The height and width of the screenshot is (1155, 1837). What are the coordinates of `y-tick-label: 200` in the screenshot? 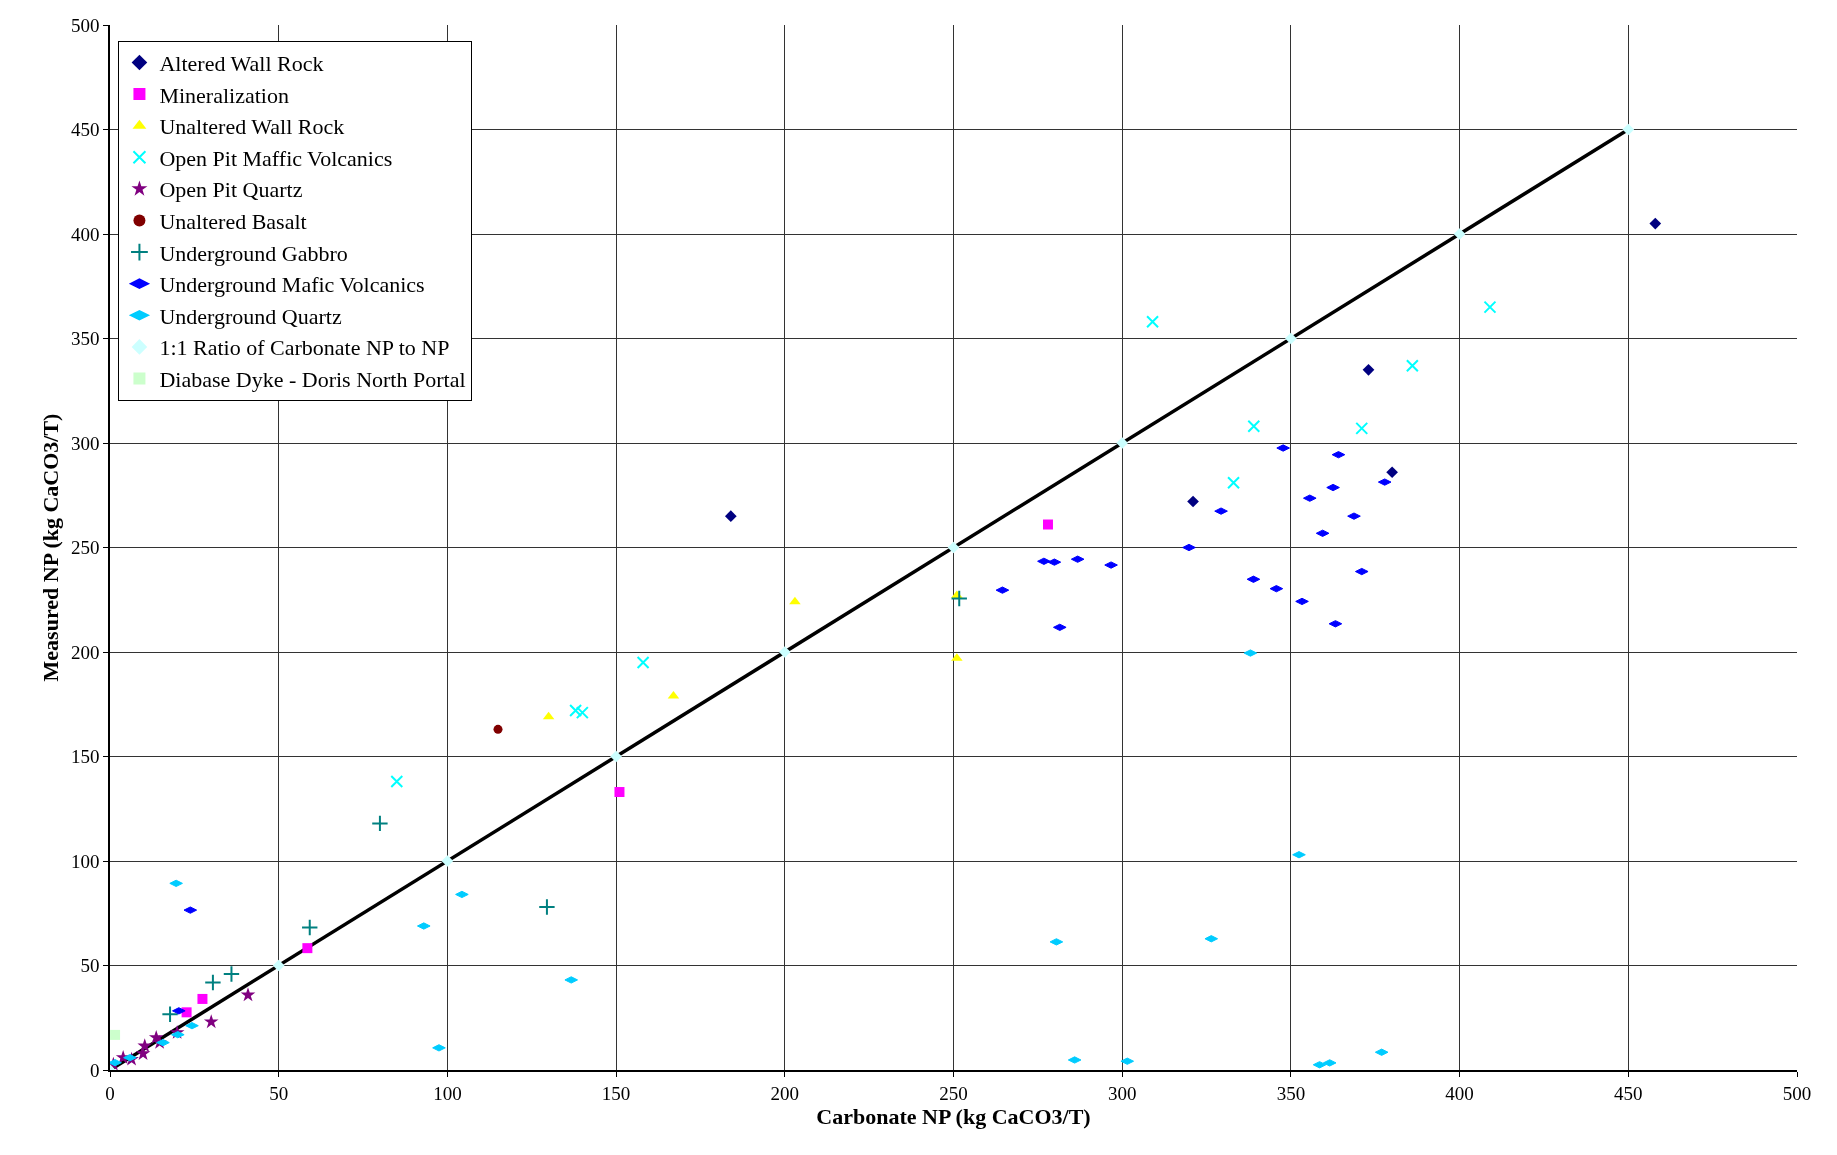 It's located at (85, 652).